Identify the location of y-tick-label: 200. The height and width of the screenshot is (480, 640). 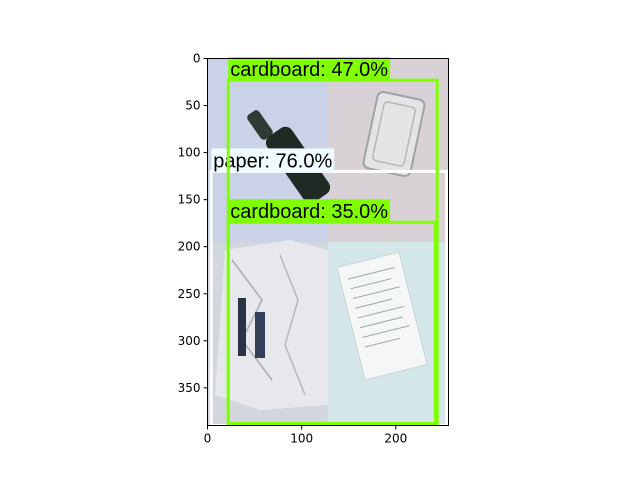
(189, 247).